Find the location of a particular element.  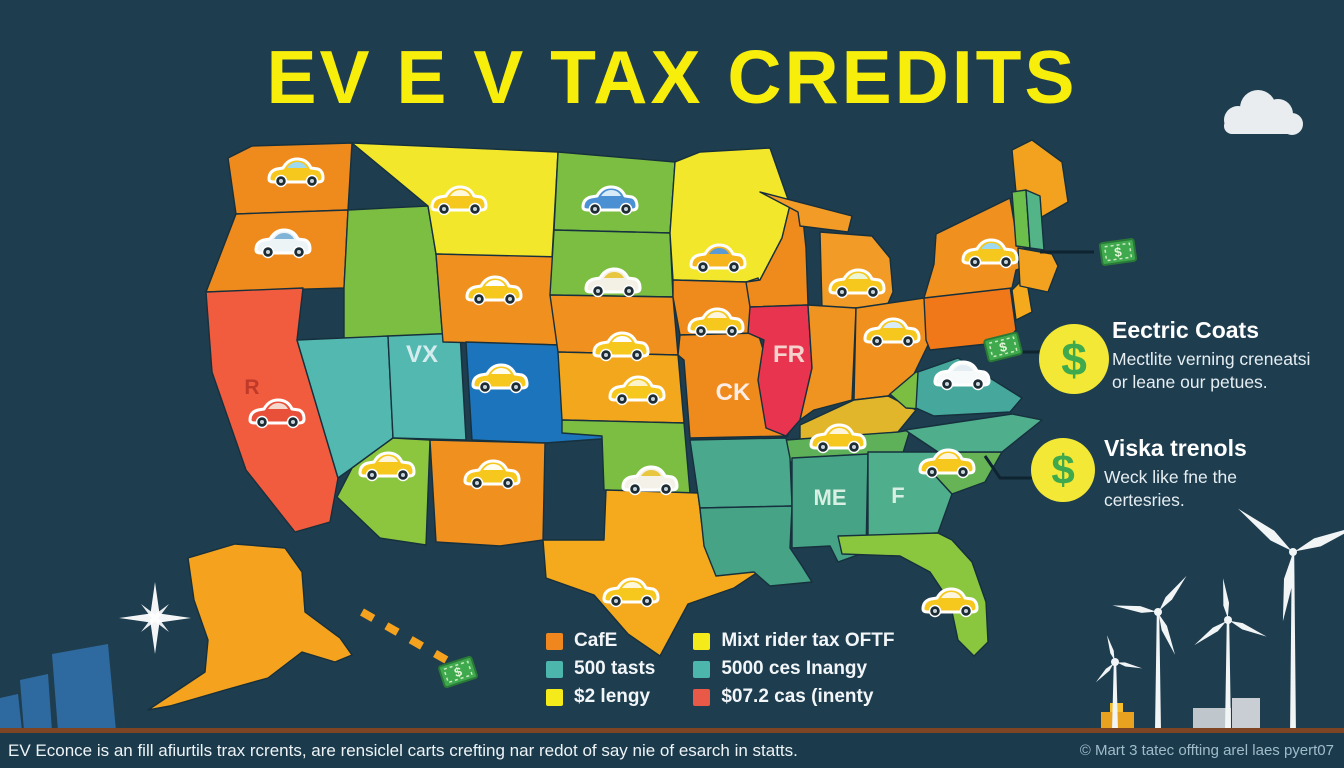

legend-column-1: CafE 500 tasts $2 lengy is located at coordinates (600, 669).